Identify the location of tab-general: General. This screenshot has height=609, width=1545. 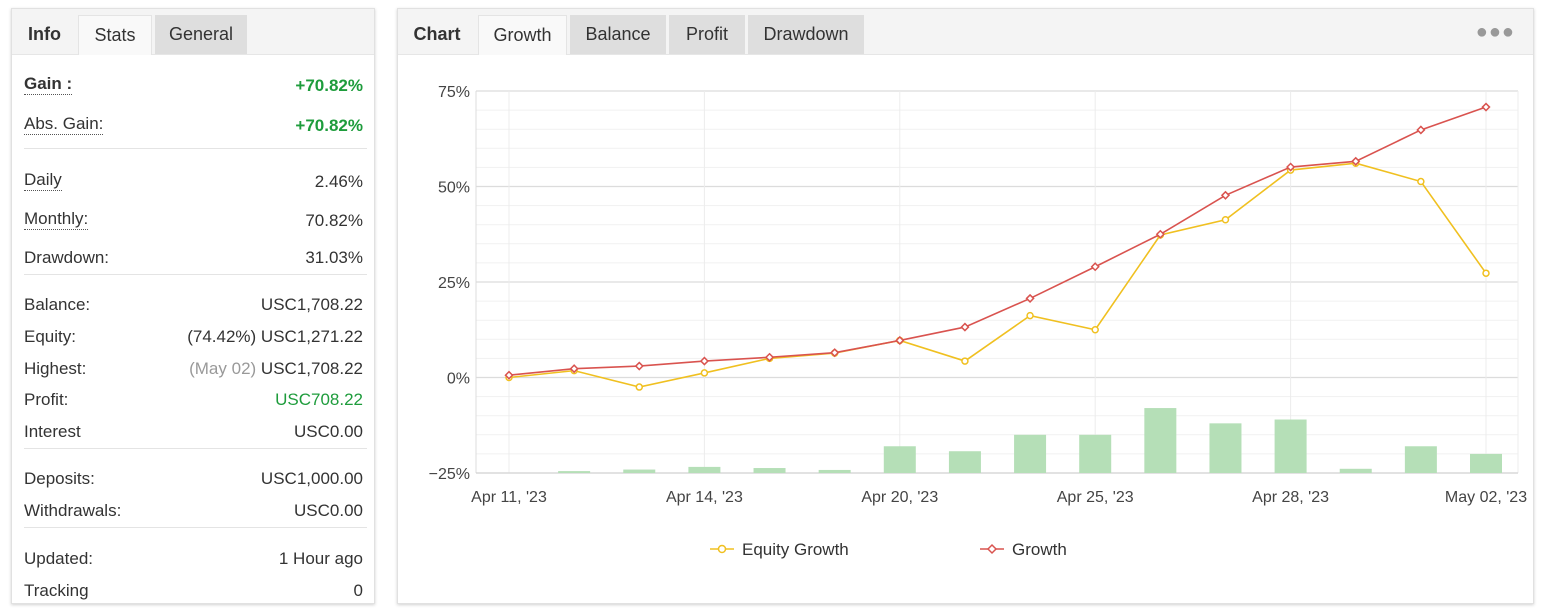
(201, 34).